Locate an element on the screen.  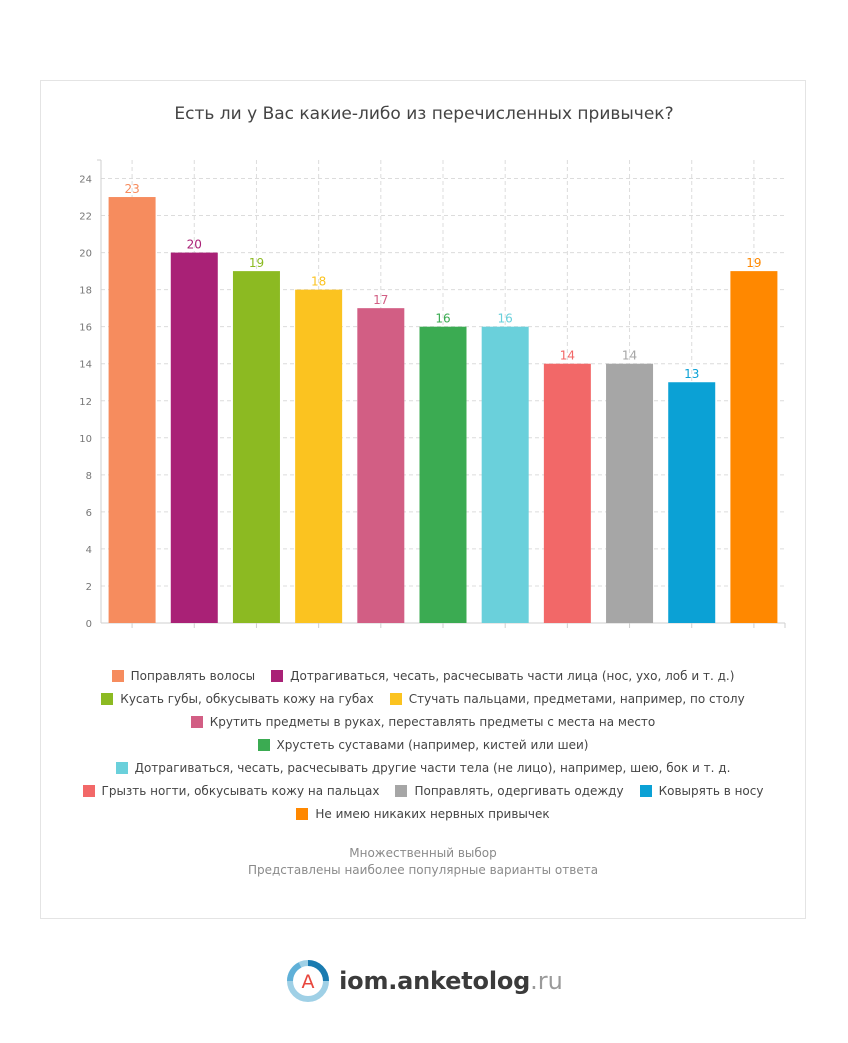
bar-value-label: 17 is located at coordinates (380, 300).